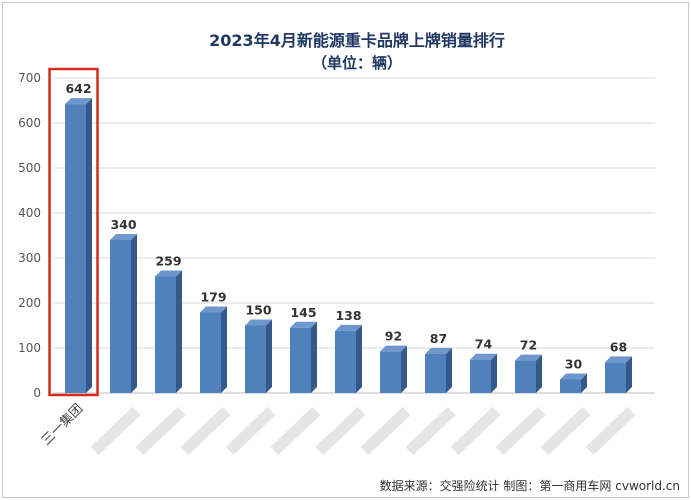 Image resolution: width=691 pixels, height=500 pixels. I want to click on data-label: 87, so click(438, 338).